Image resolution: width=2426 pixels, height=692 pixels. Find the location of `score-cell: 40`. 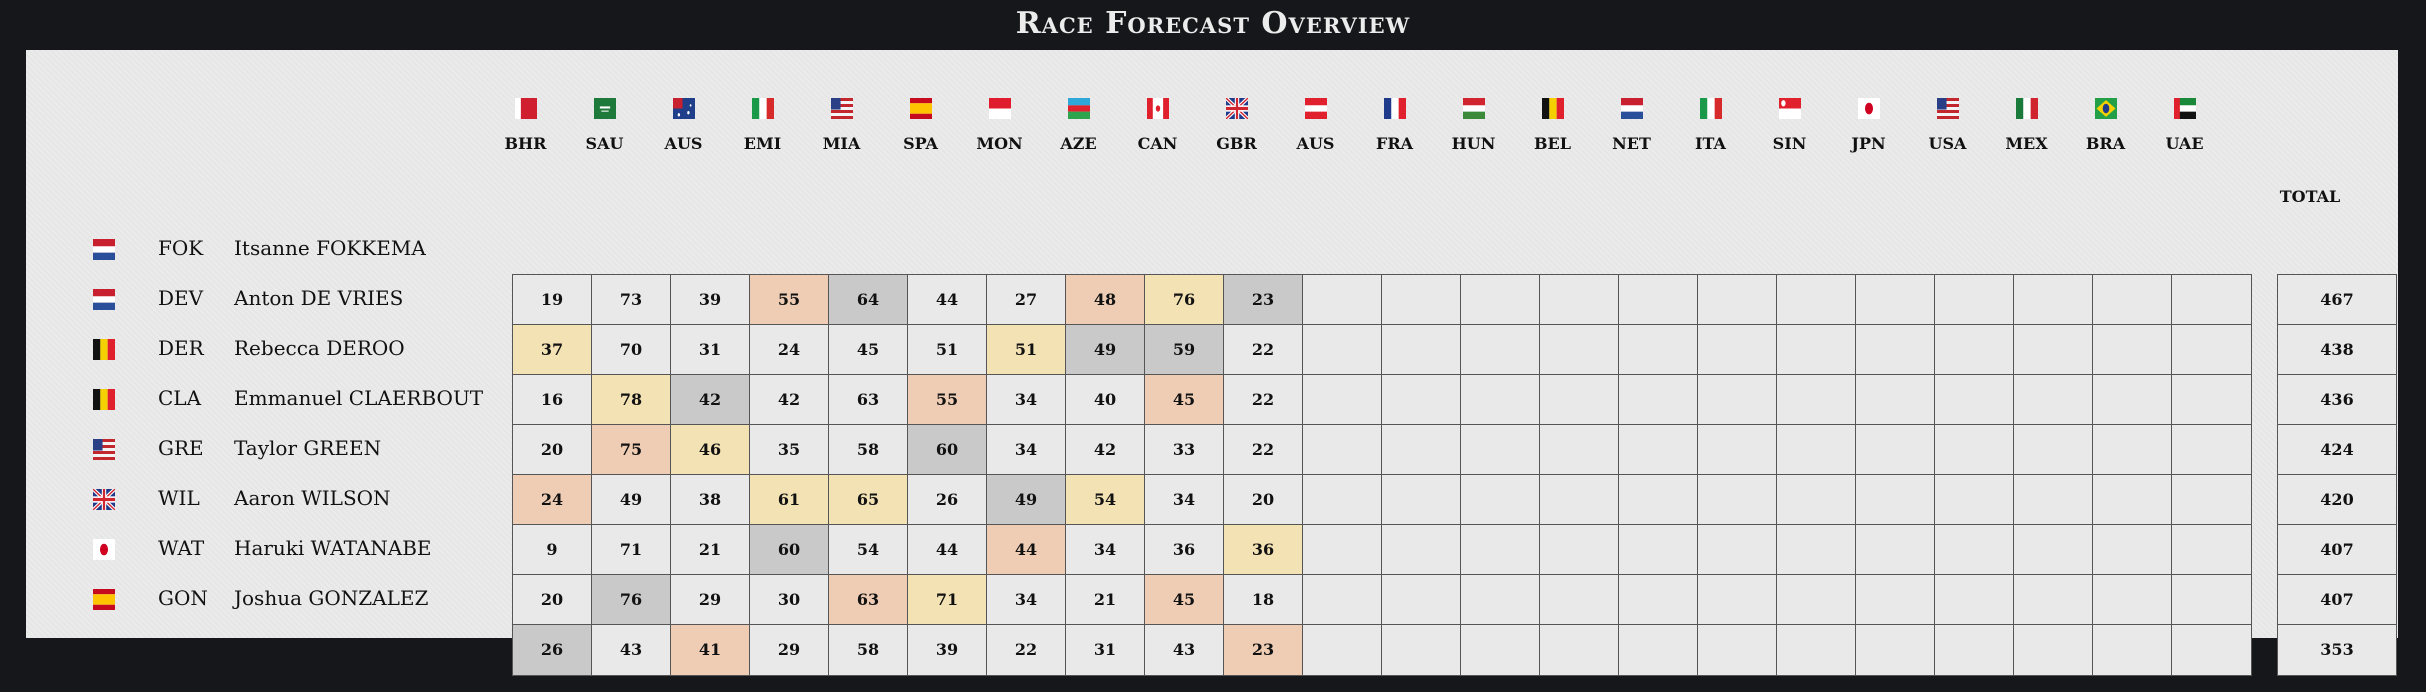

score-cell: 40 is located at coordinates (1105, 400).